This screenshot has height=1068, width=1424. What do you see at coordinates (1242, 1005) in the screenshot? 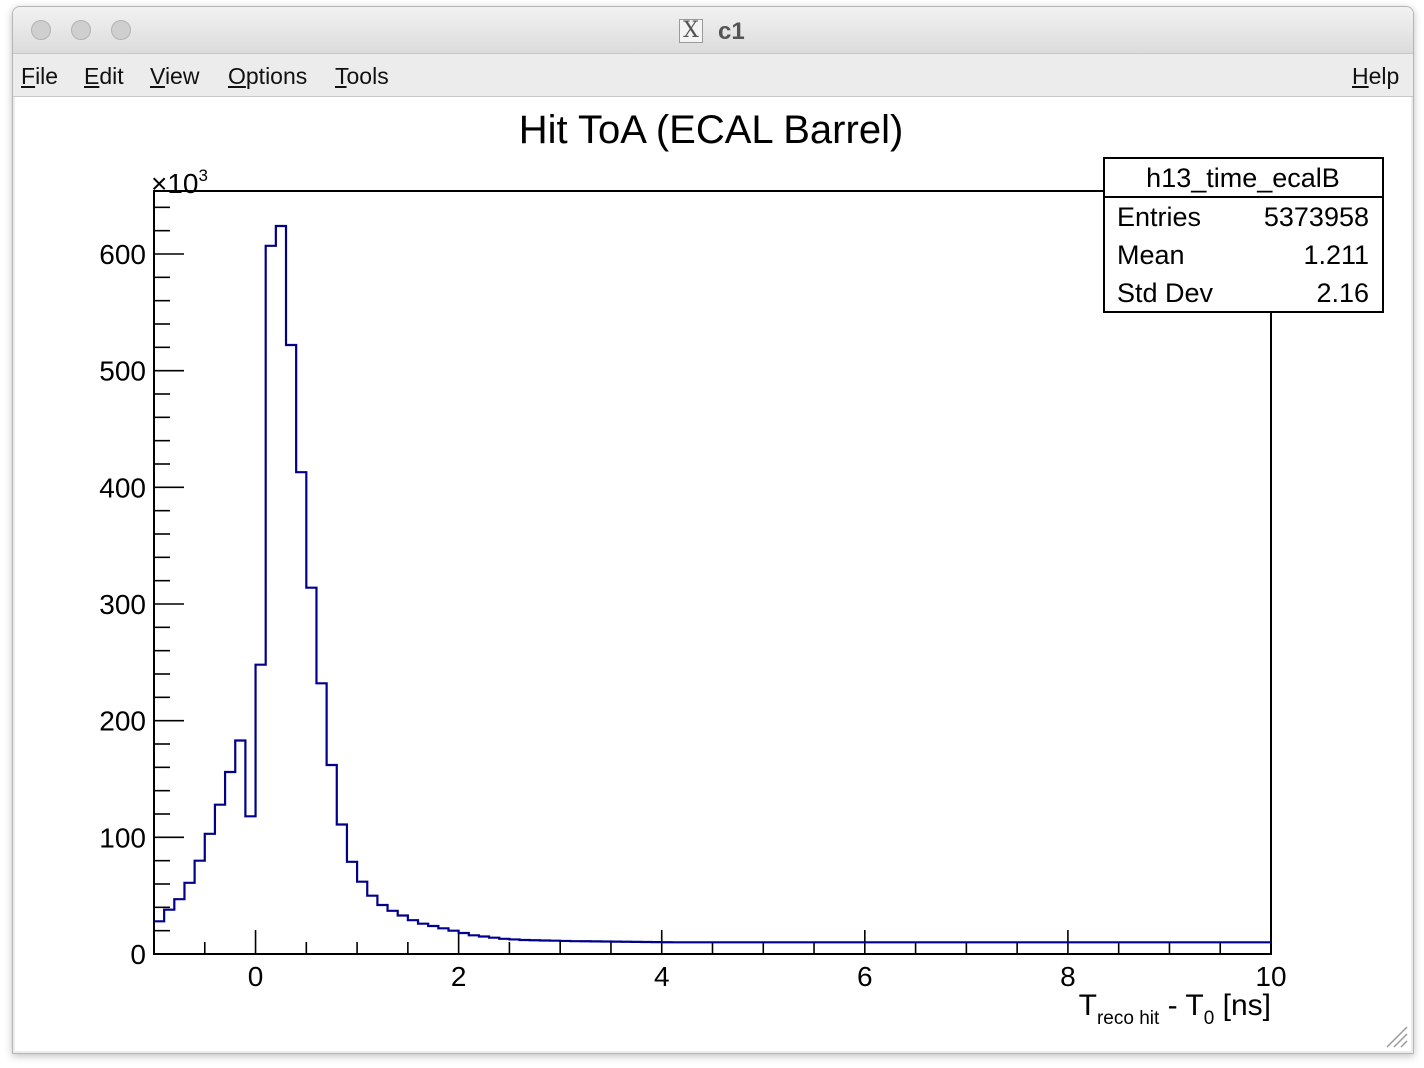
I see `x-label-unit: [ns]` at bounding box center [1242, 1005].